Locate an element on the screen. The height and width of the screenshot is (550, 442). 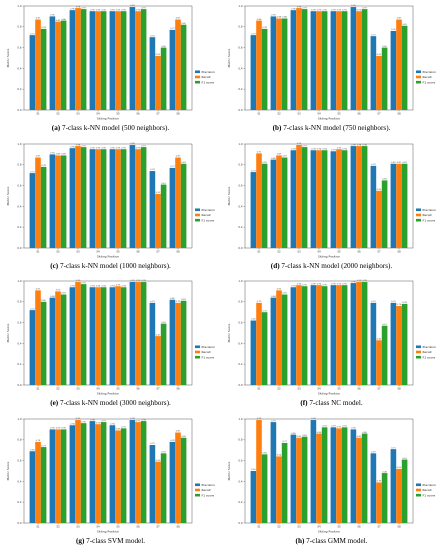
bar-precision-s3 is located at coordinates (72, 336).